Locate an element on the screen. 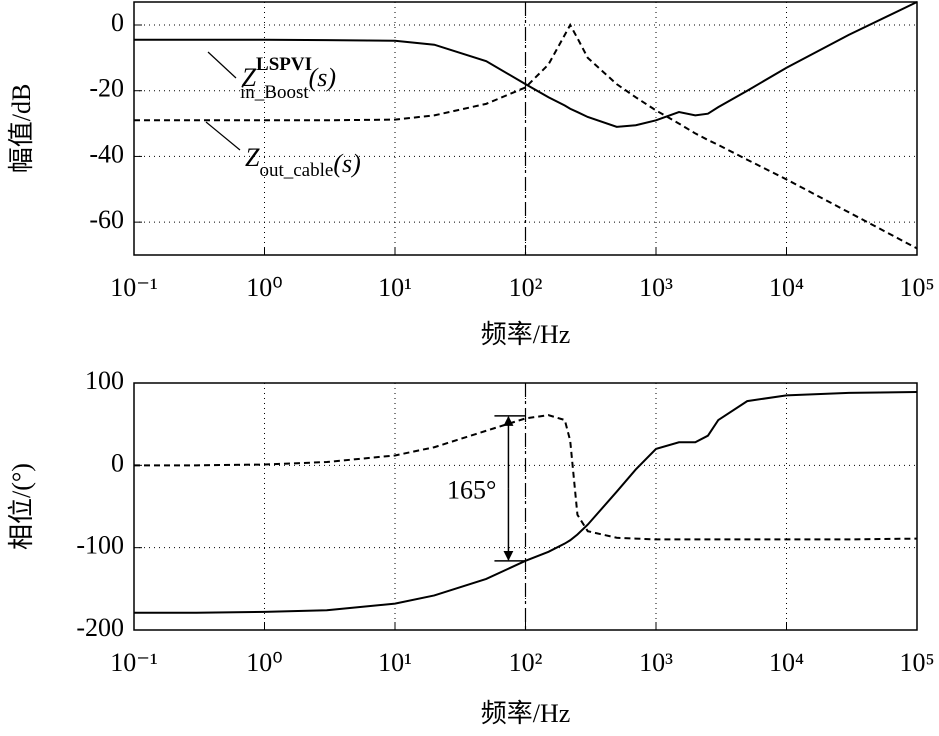 Image resolution: width=939 pixels, height=736 pixels. y-axis-title: 相位/(°) is located at coordinates (21, 506).